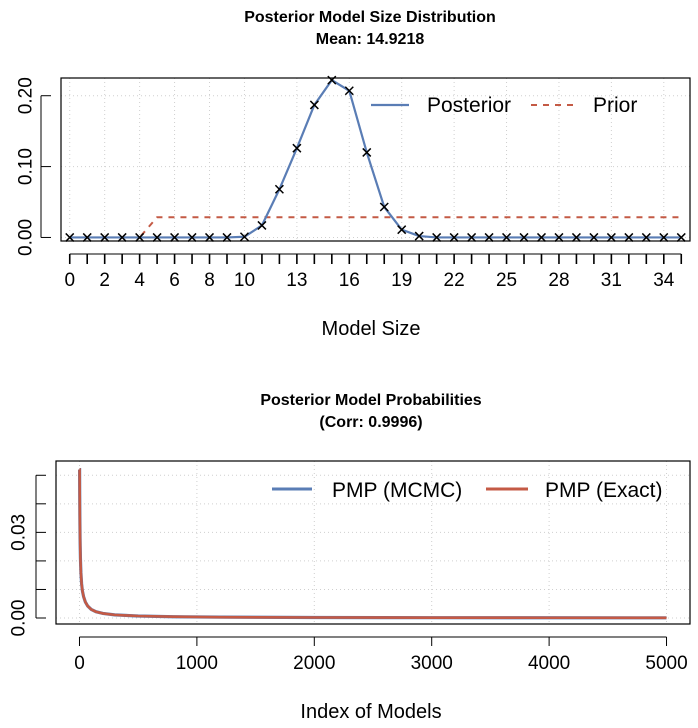 This screenshot has height=728, width=698. I want to click on x-tick-label: 22, so click(454, 280).